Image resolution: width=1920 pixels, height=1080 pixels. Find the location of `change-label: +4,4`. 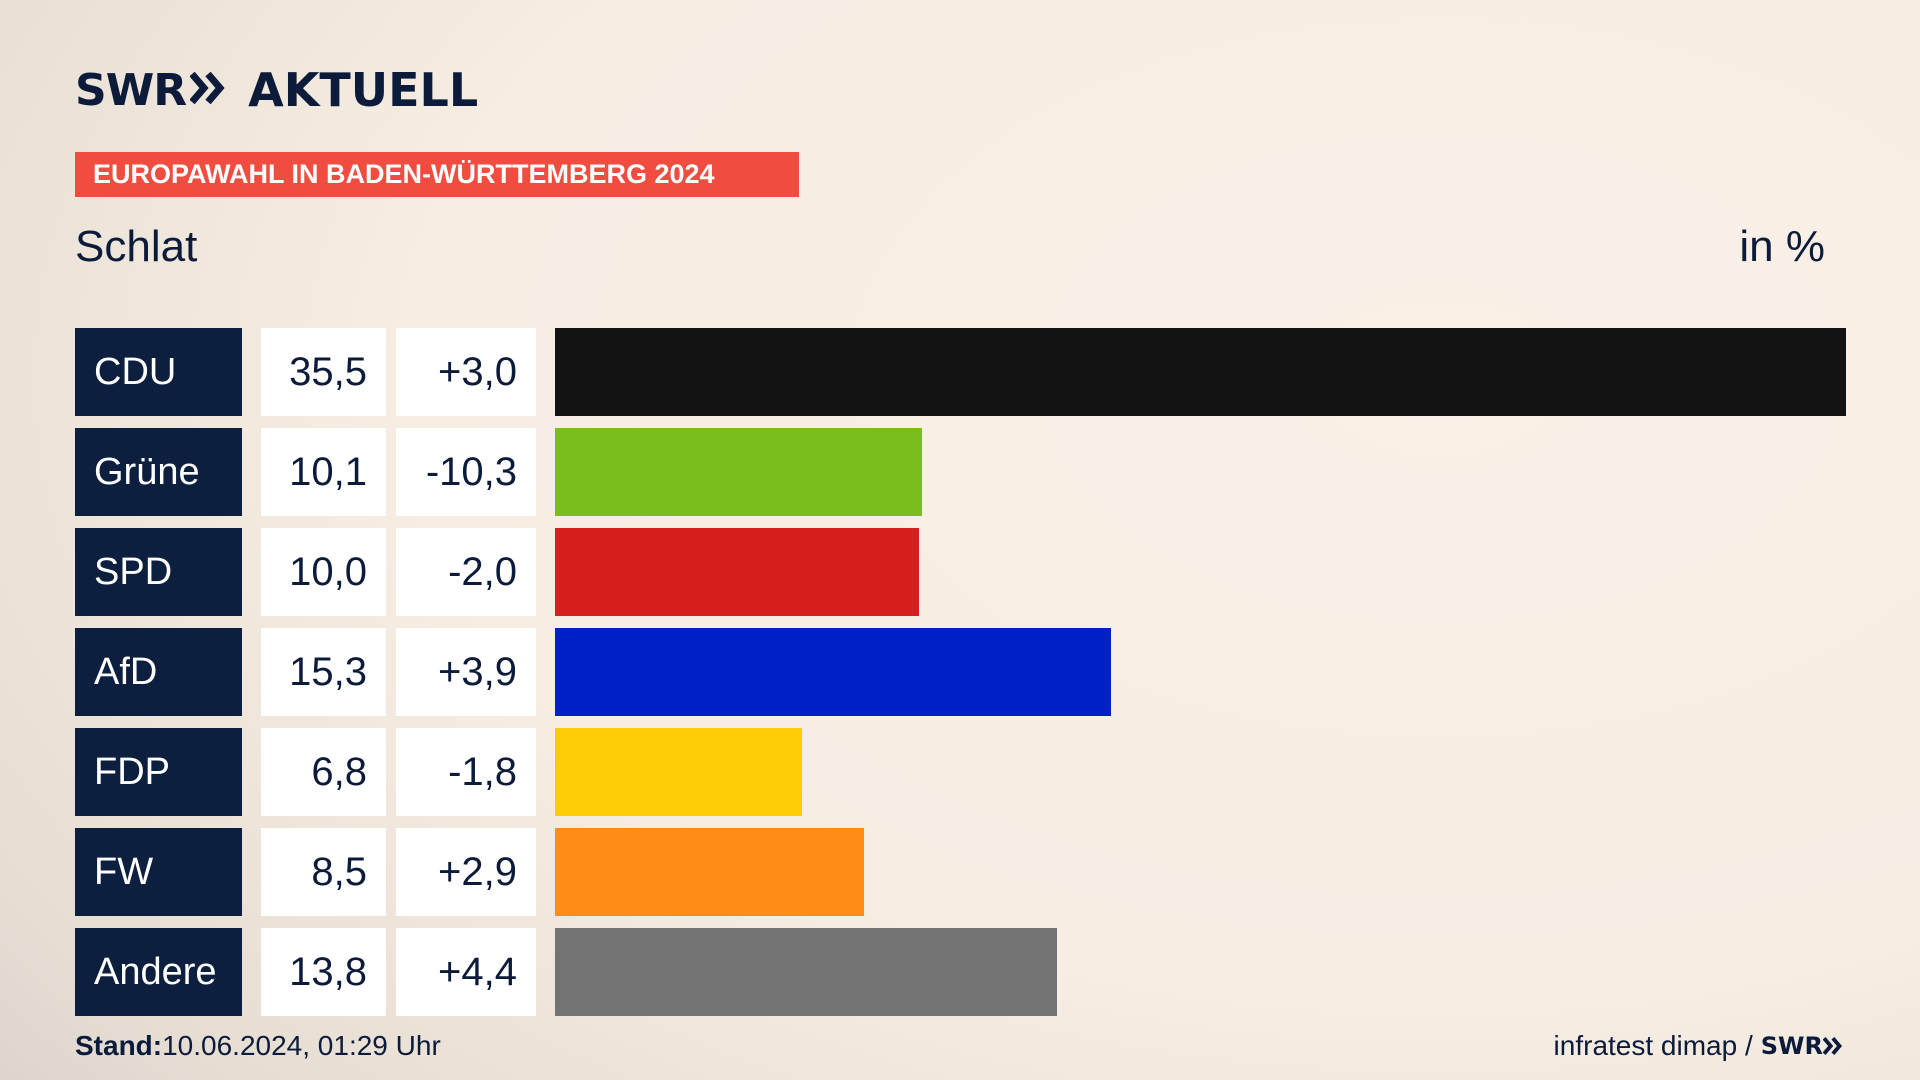

change-label: +4,4 is located at coordinates (466, 972).